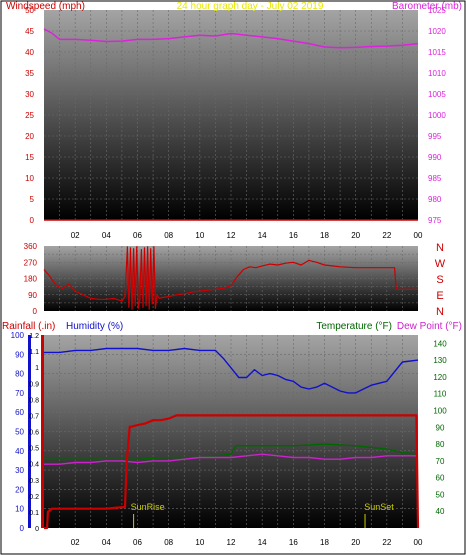 The height and width of the screenshot is (555, 466). I want to click on chart1-right-axis-label: Barometer (mb), so click(427, 6).